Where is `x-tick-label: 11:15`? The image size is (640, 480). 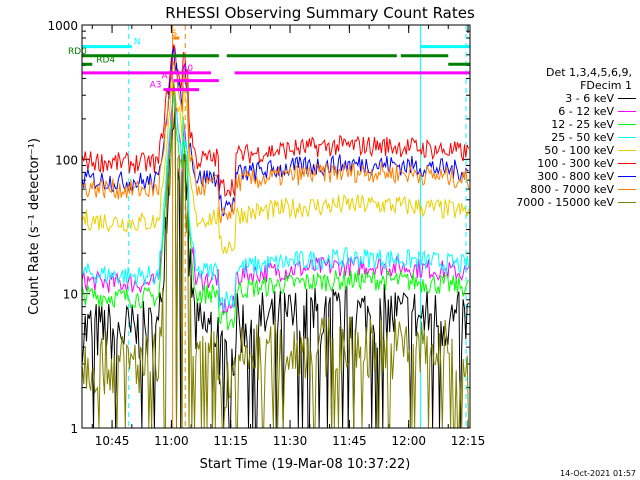 x-tick-label: 11:15 is located at coordinates (230, 441).